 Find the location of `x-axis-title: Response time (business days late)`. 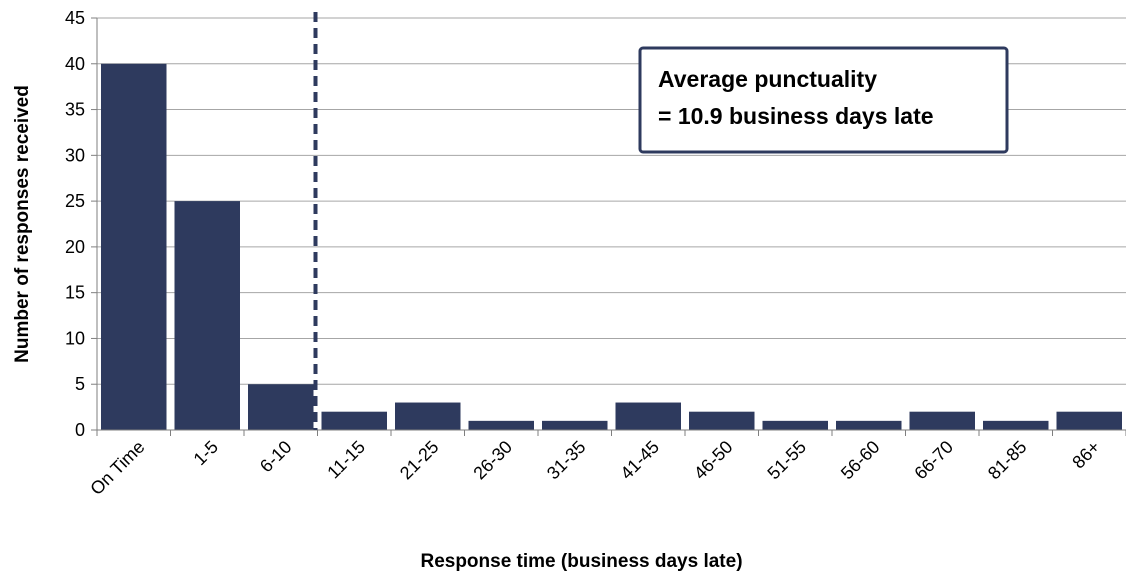

x-axis-title: Response time (business days late) is located at coordinates (581, 561).